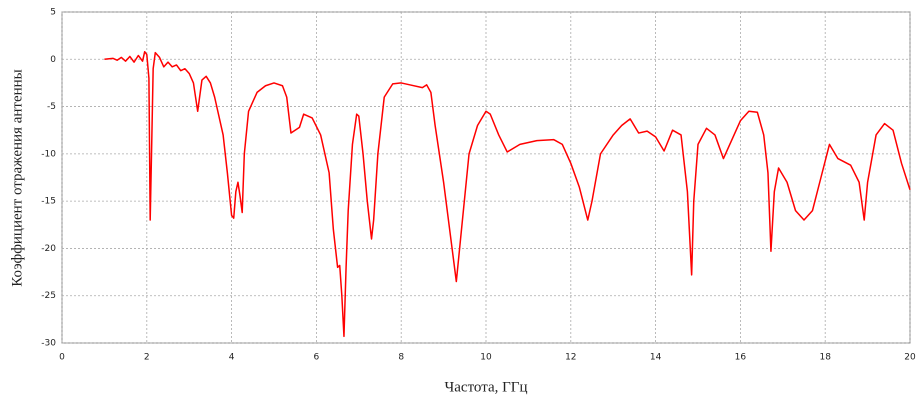  What do you see at coordinates (48, 154) in the screenshot?
I see `y-tick-label: -10` at bounding box center [48, 154].